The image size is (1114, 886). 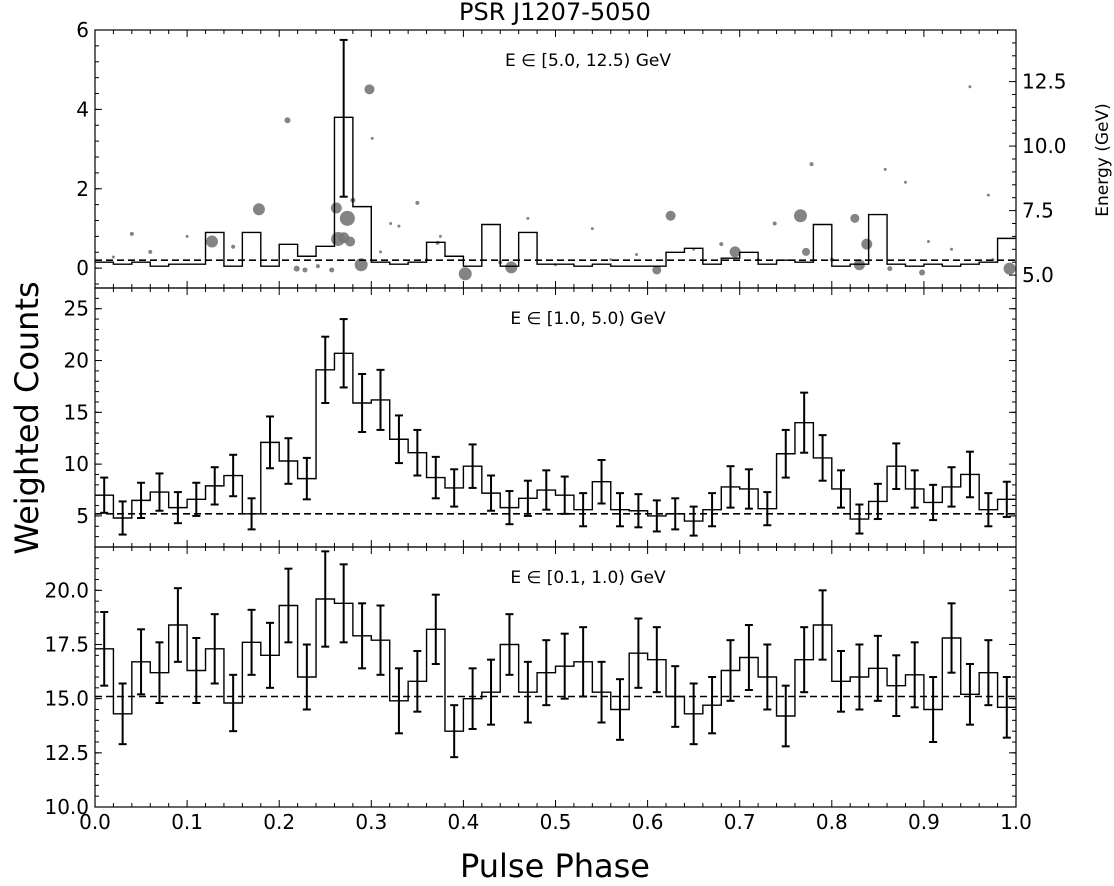 What do you see at coordinates (76, 412) in the screenshot?
I see `y-tick-label: 15` at bounding box center [76, 412].